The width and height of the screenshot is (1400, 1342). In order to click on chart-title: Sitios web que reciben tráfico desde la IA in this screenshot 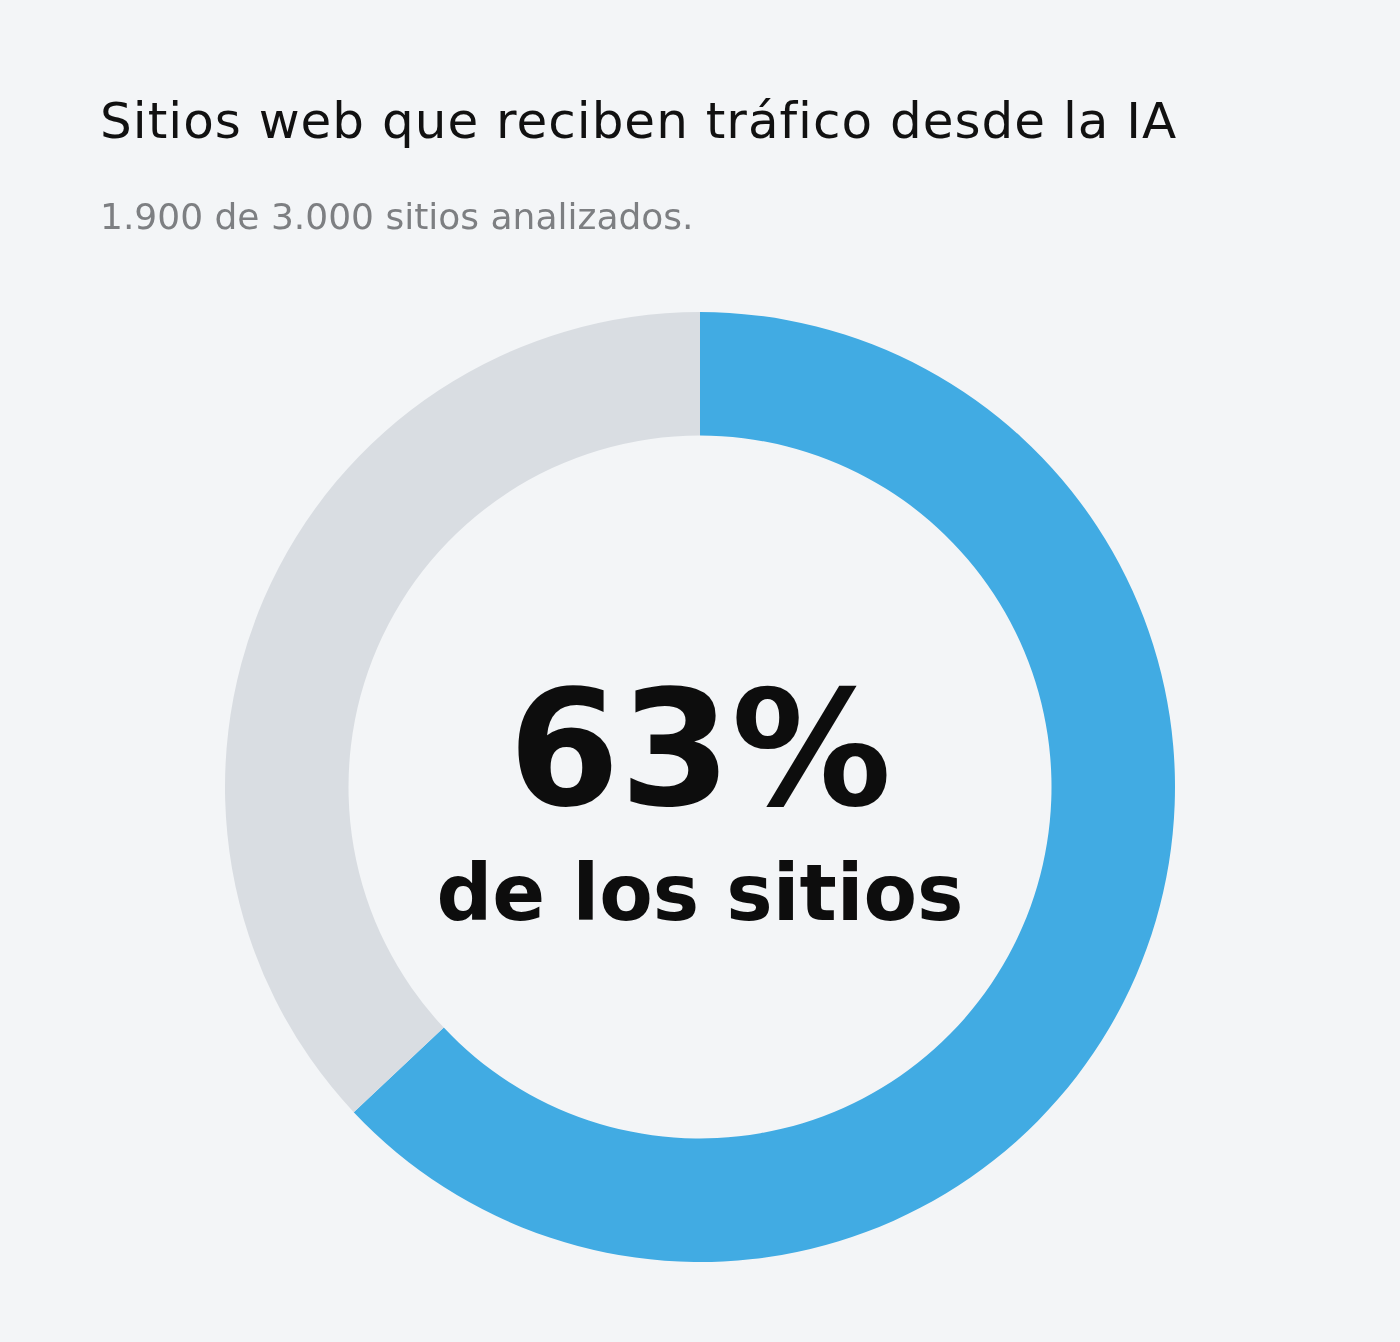, I will do `click(639, 121)`.